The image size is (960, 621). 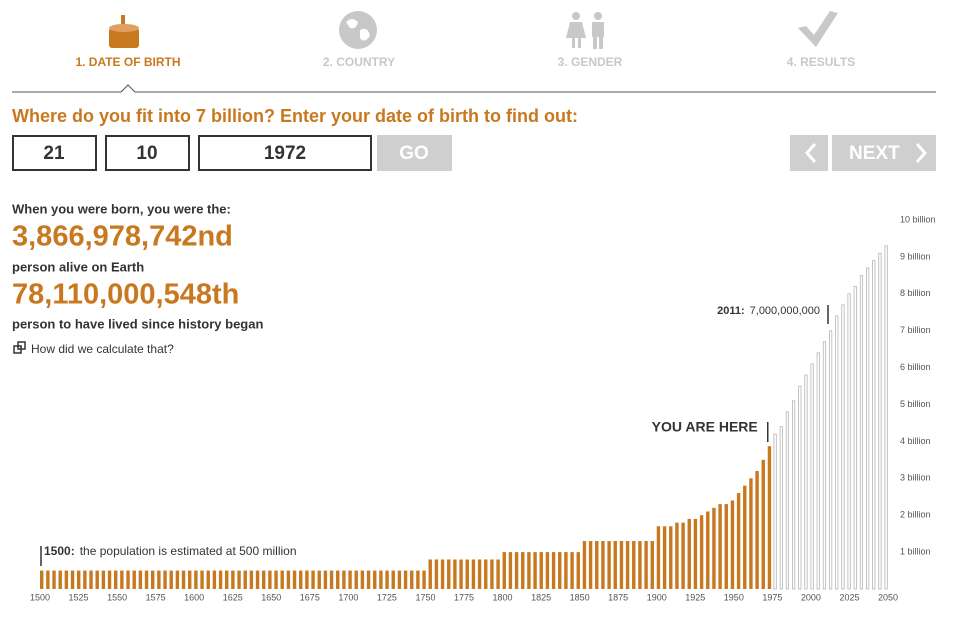 What do you see at coordinates (79, 597) in the screenshot?
I see `x-tick-label: 1525` at bounding box center [79, 597].